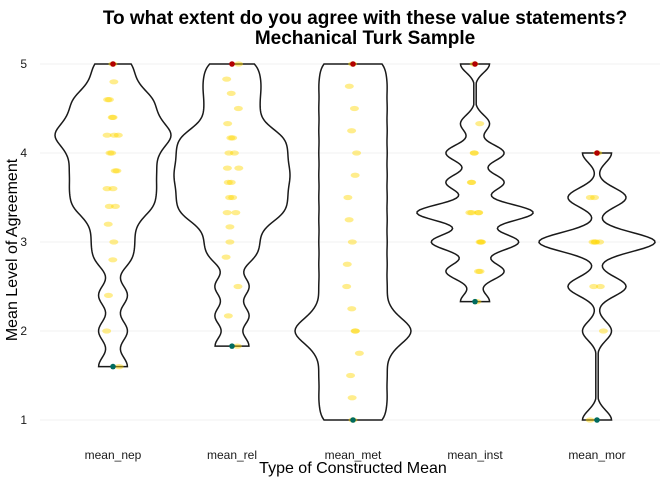  Describe the element at coordinates (596, 455) in the screenshot. I see `x-tick-label: mean_mor` at that location.